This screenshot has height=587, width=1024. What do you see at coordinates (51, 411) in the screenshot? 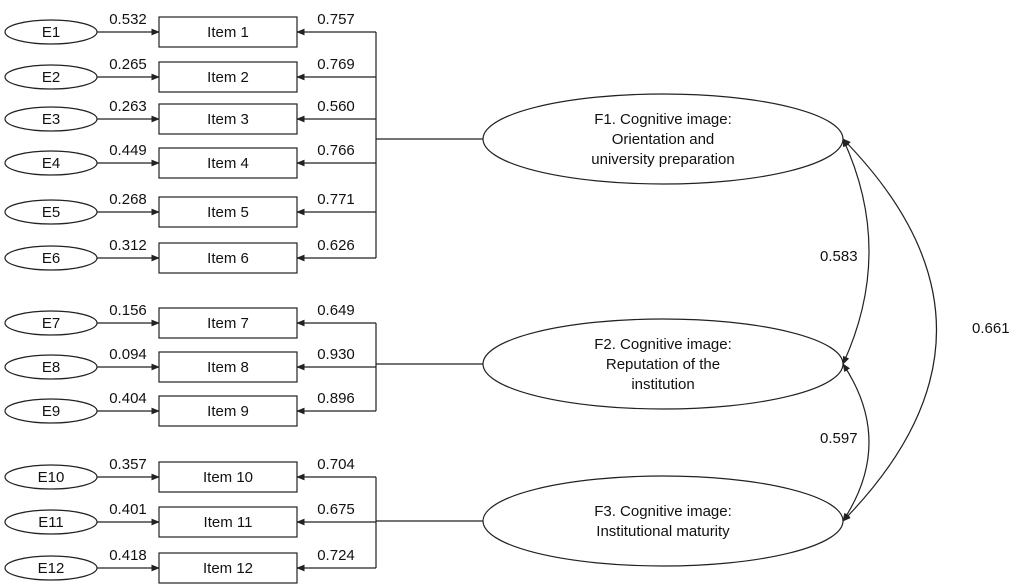
I see `error-label: E9` at bounding box center [51, 411].